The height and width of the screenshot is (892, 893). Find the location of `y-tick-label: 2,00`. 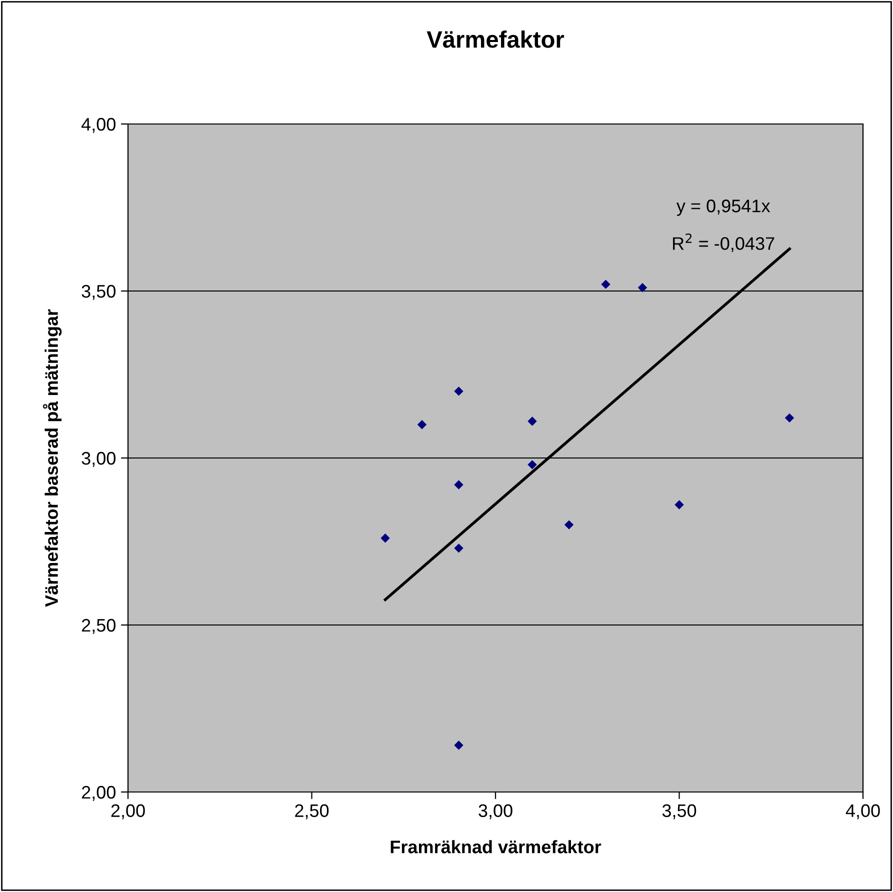

y-tick-label: 2,00 is located at coordinates (99, 793).